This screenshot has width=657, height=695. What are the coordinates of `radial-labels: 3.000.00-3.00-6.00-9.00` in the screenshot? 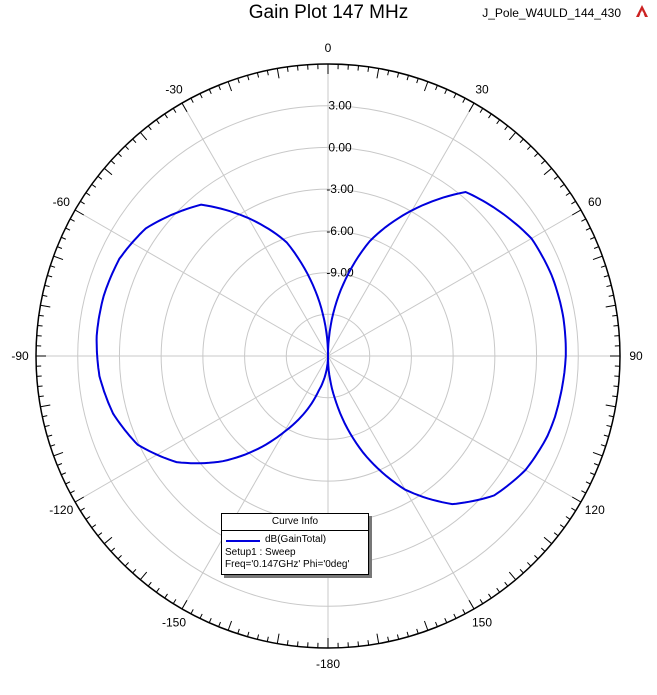 It's located at (340, 189).